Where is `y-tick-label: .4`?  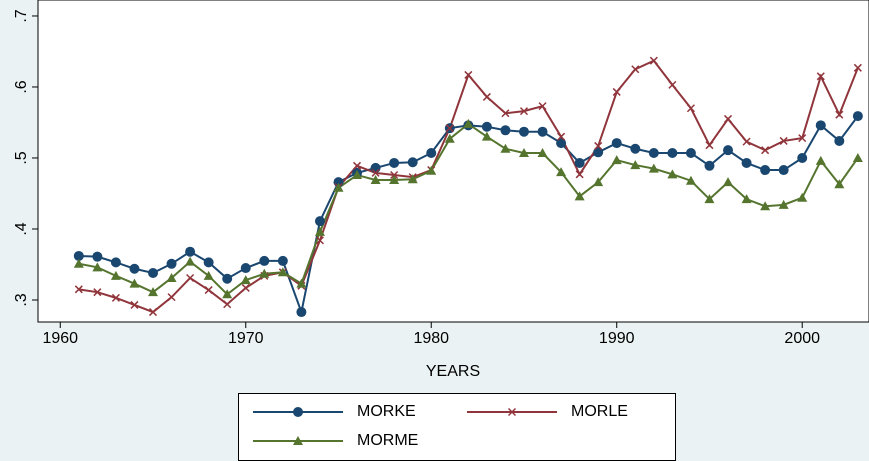 y-tick-label: .4 is located at coordinates (21, 228).